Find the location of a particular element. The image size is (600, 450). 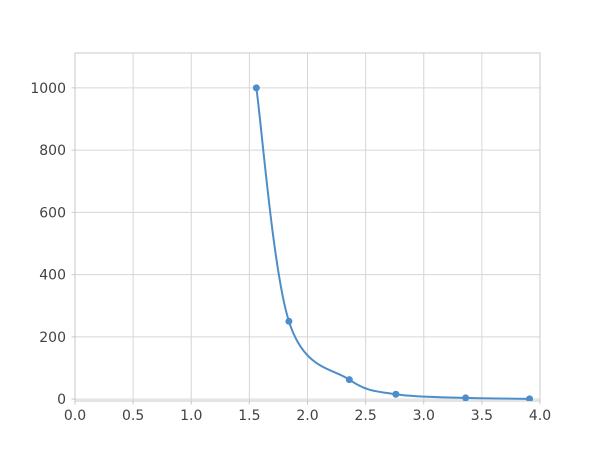

y-tick-label: 200 is located at coordinates (52, 338).